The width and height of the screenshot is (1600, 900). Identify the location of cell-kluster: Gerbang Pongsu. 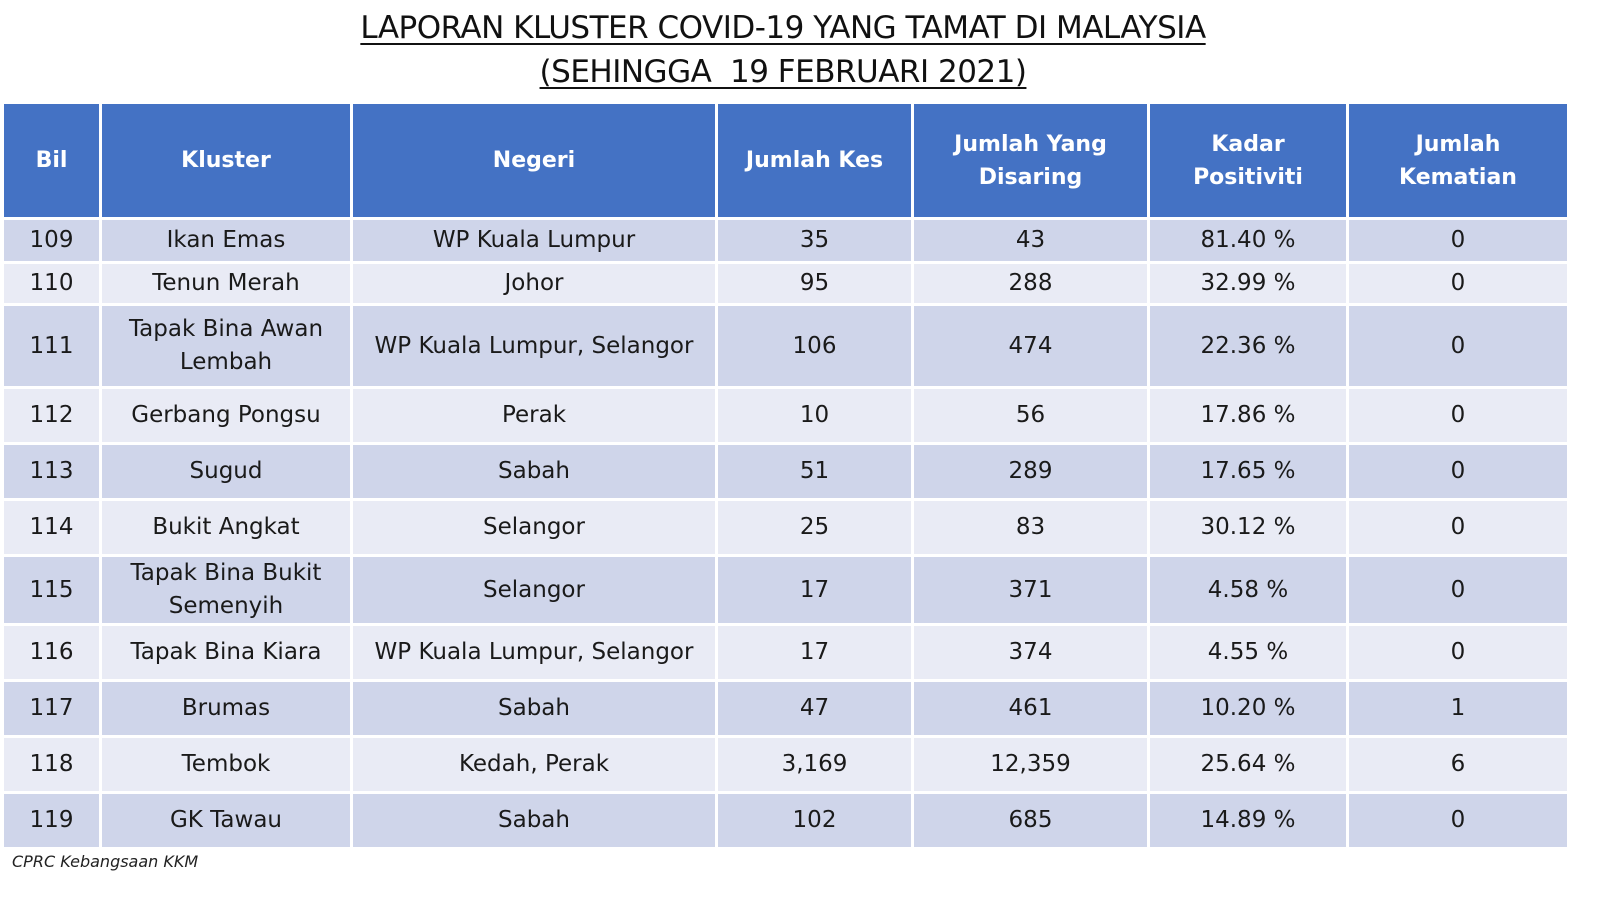
(226, 415).